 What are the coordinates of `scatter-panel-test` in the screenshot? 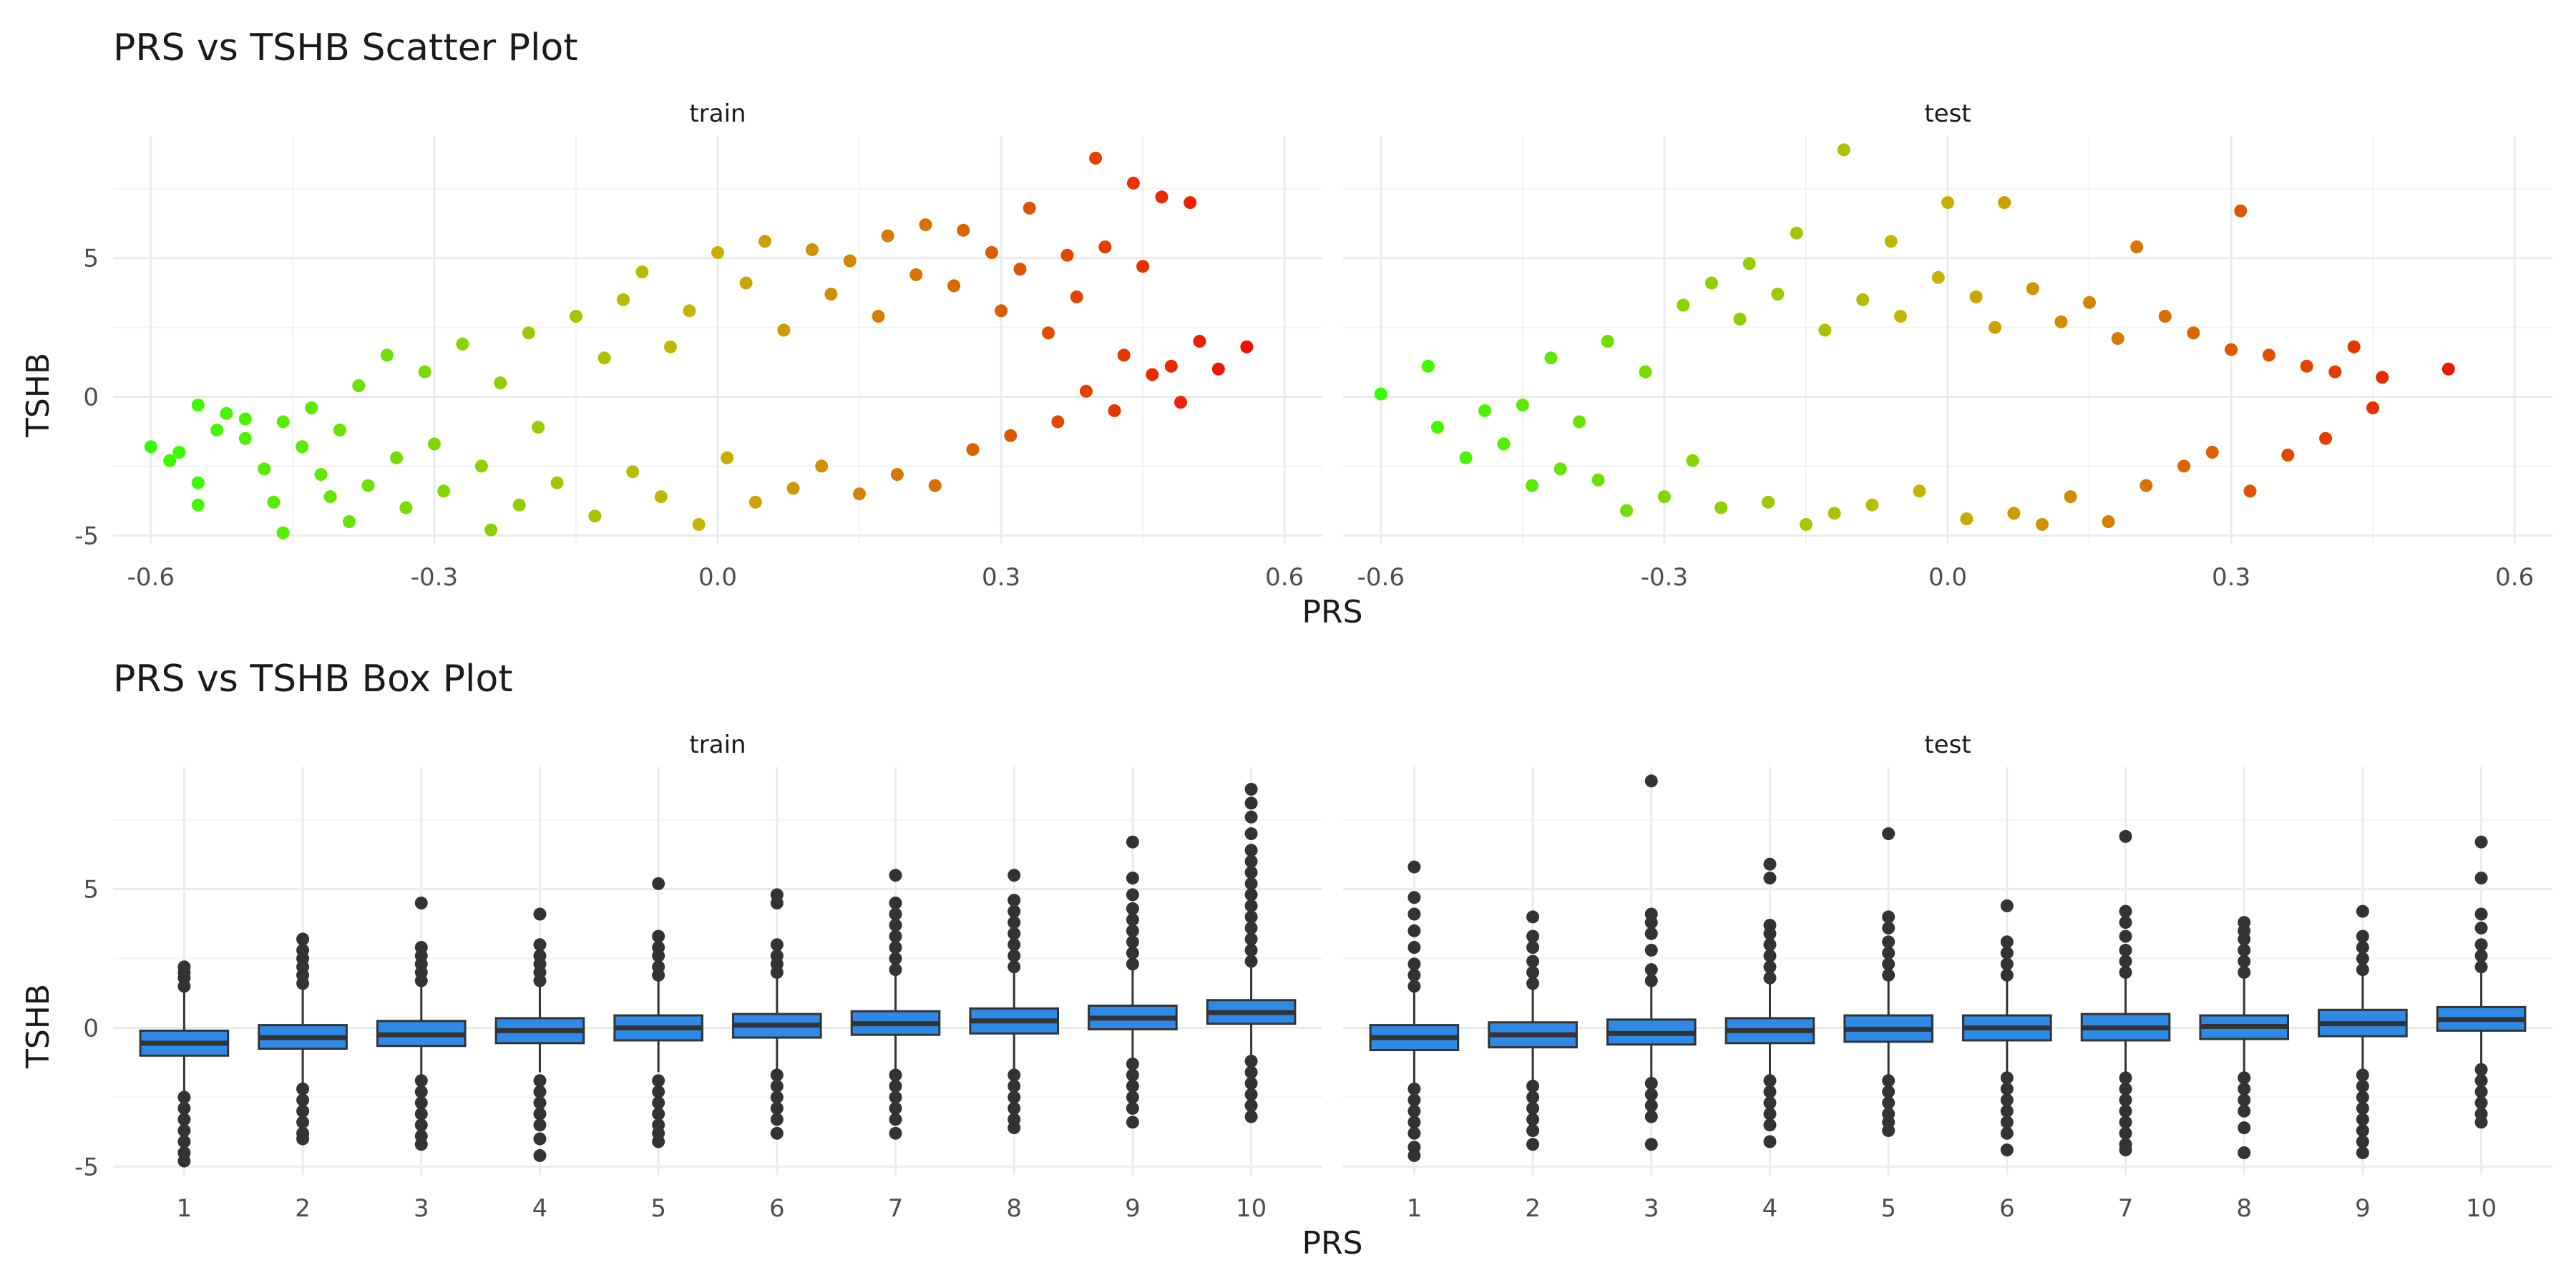 It's located at (1947, 340).